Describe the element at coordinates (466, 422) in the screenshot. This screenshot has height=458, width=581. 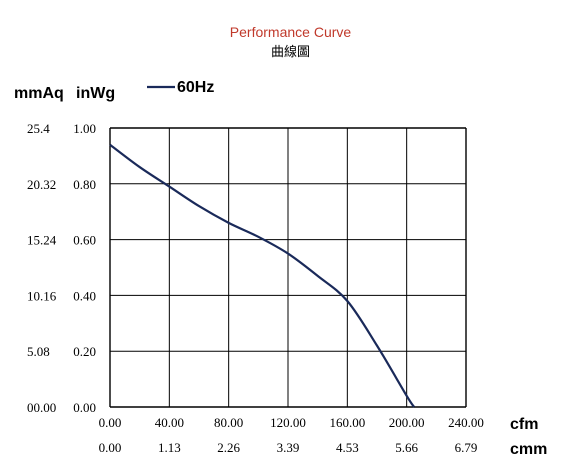
I see `x-tick-label-cfm: 240.00` at that location.